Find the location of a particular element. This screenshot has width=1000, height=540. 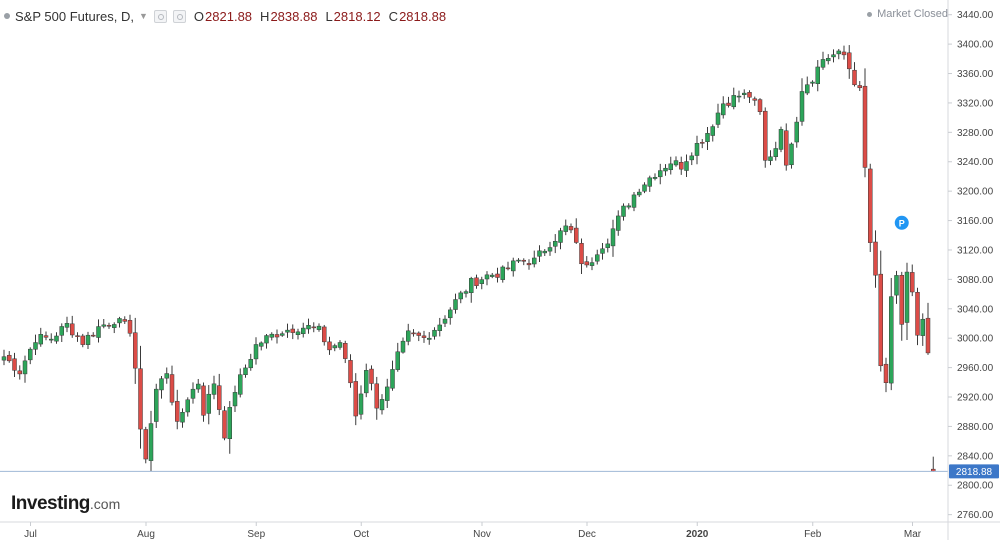

ohlc-high: H2838.88 is located at coordinates (289, 16).